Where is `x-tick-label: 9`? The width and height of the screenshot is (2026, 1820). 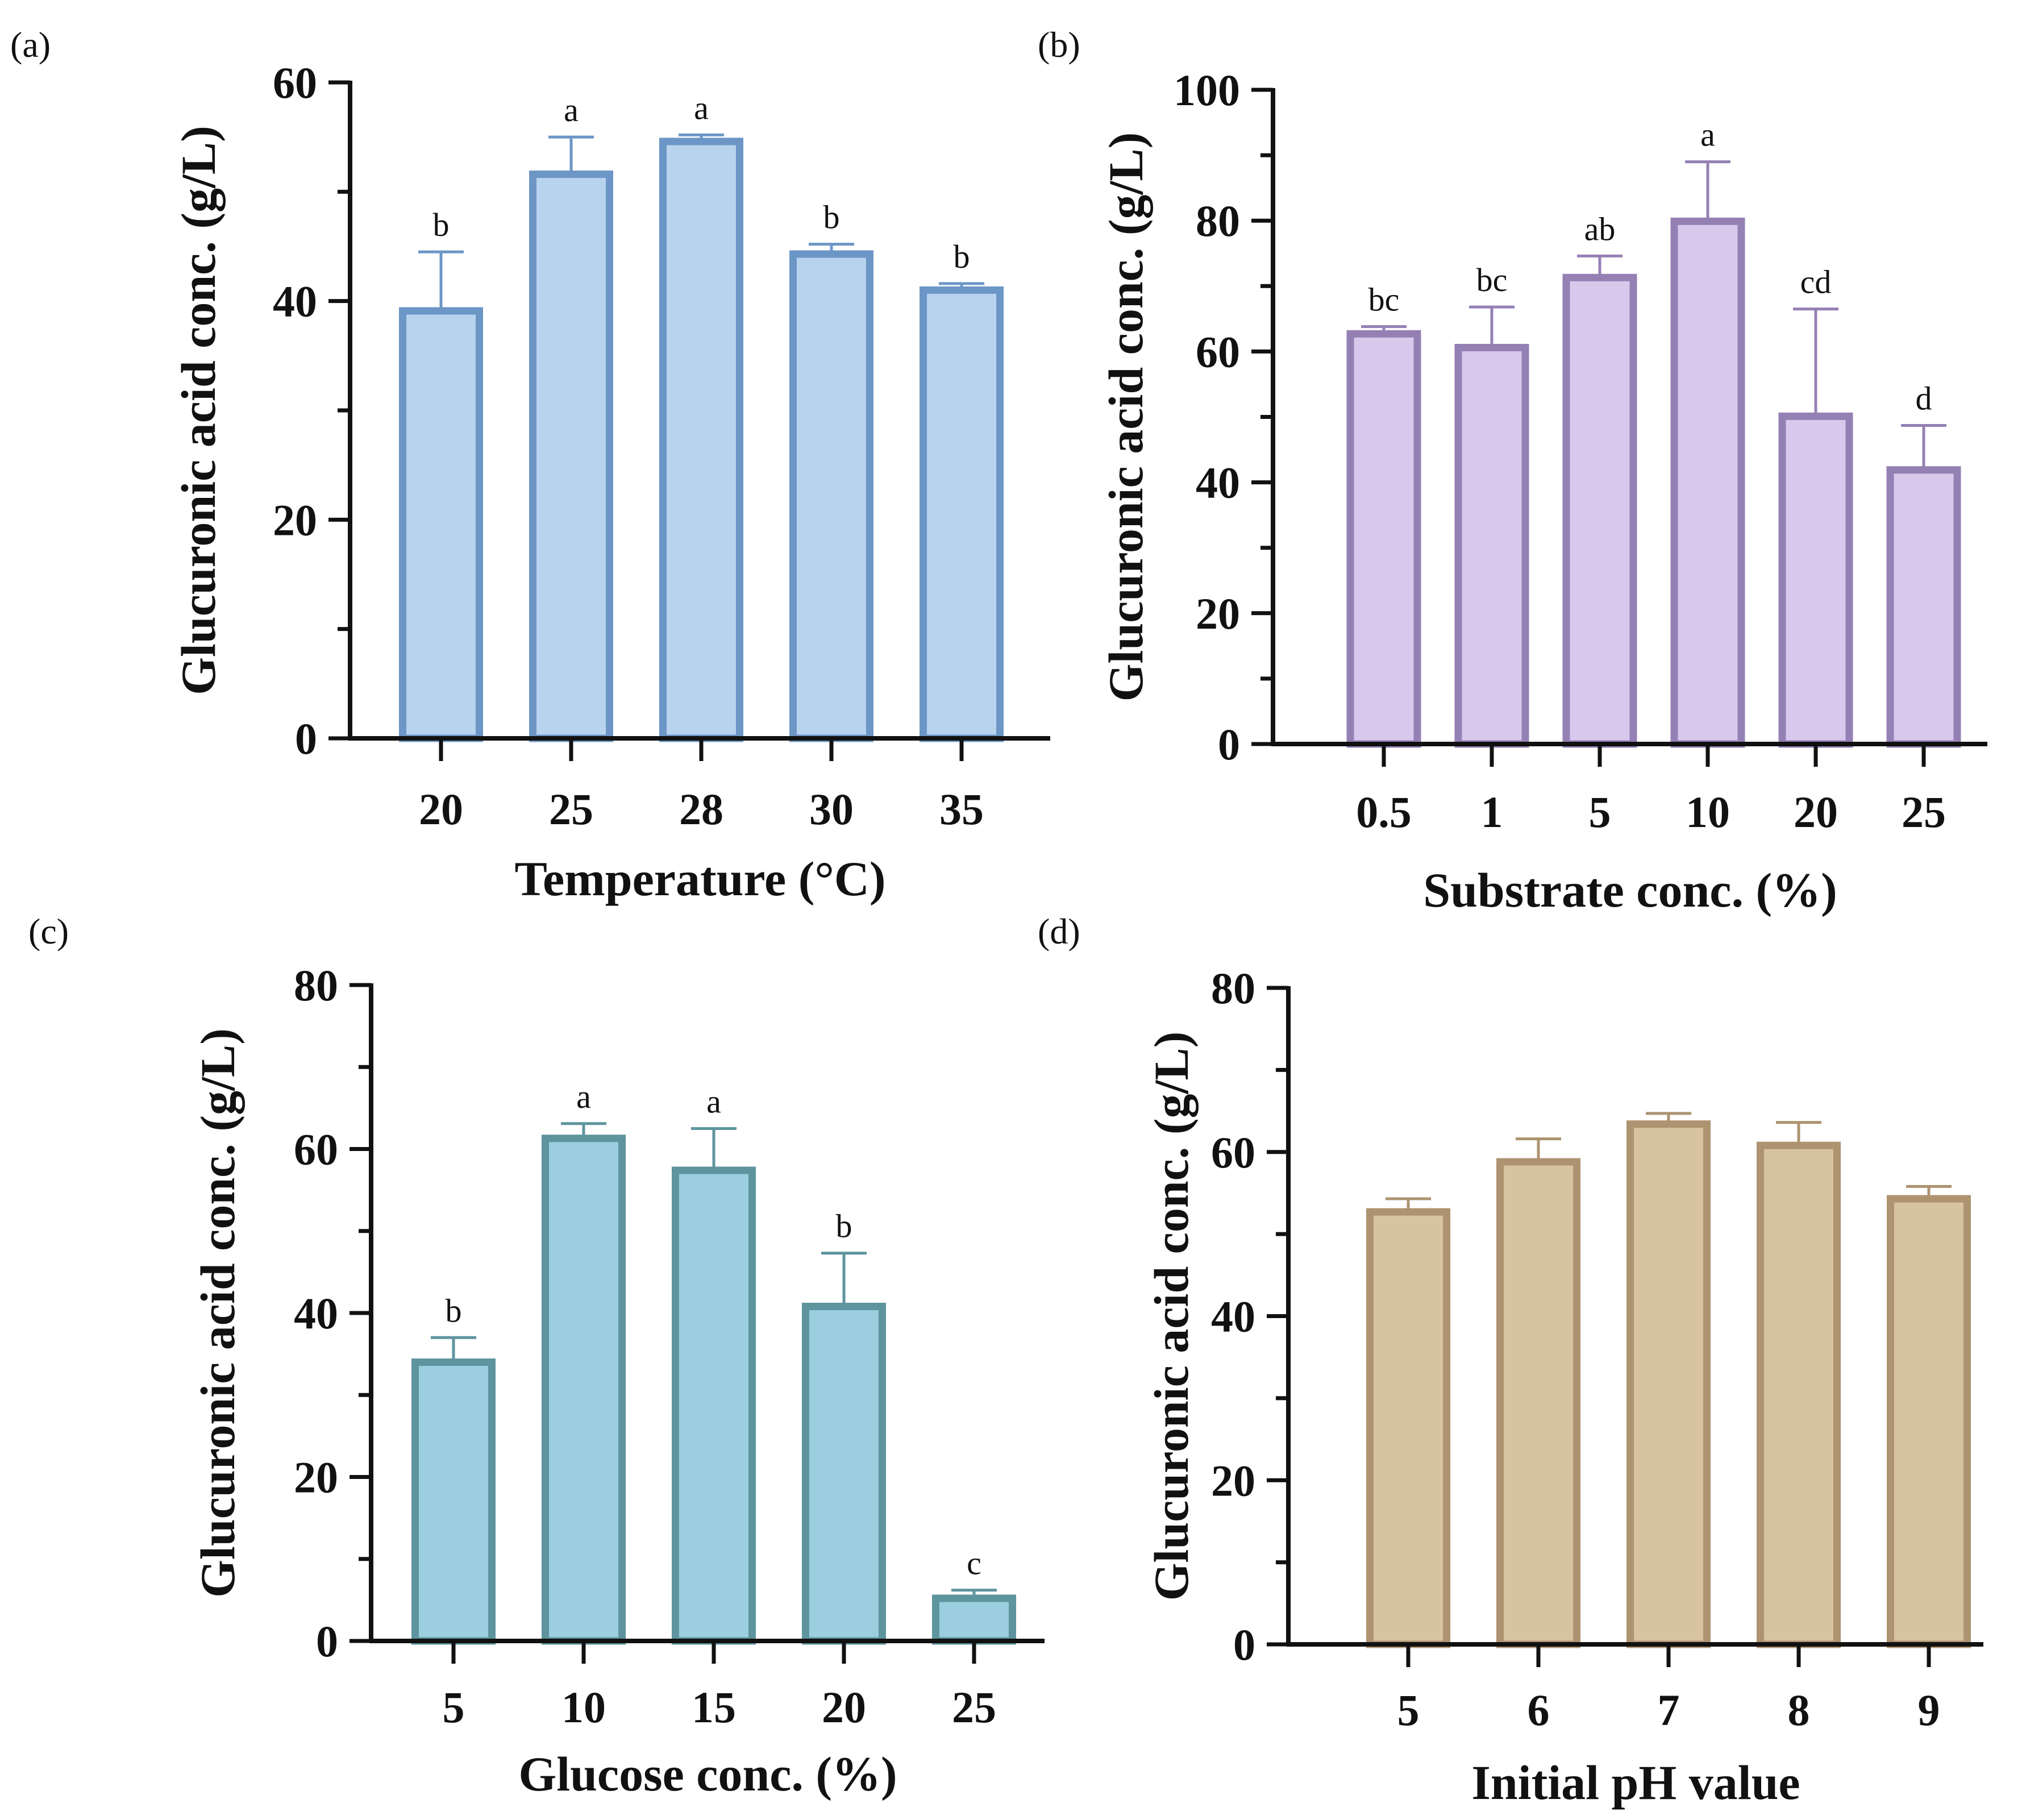
x-tick-label: 9 is located at coordinates (1929, 1710).